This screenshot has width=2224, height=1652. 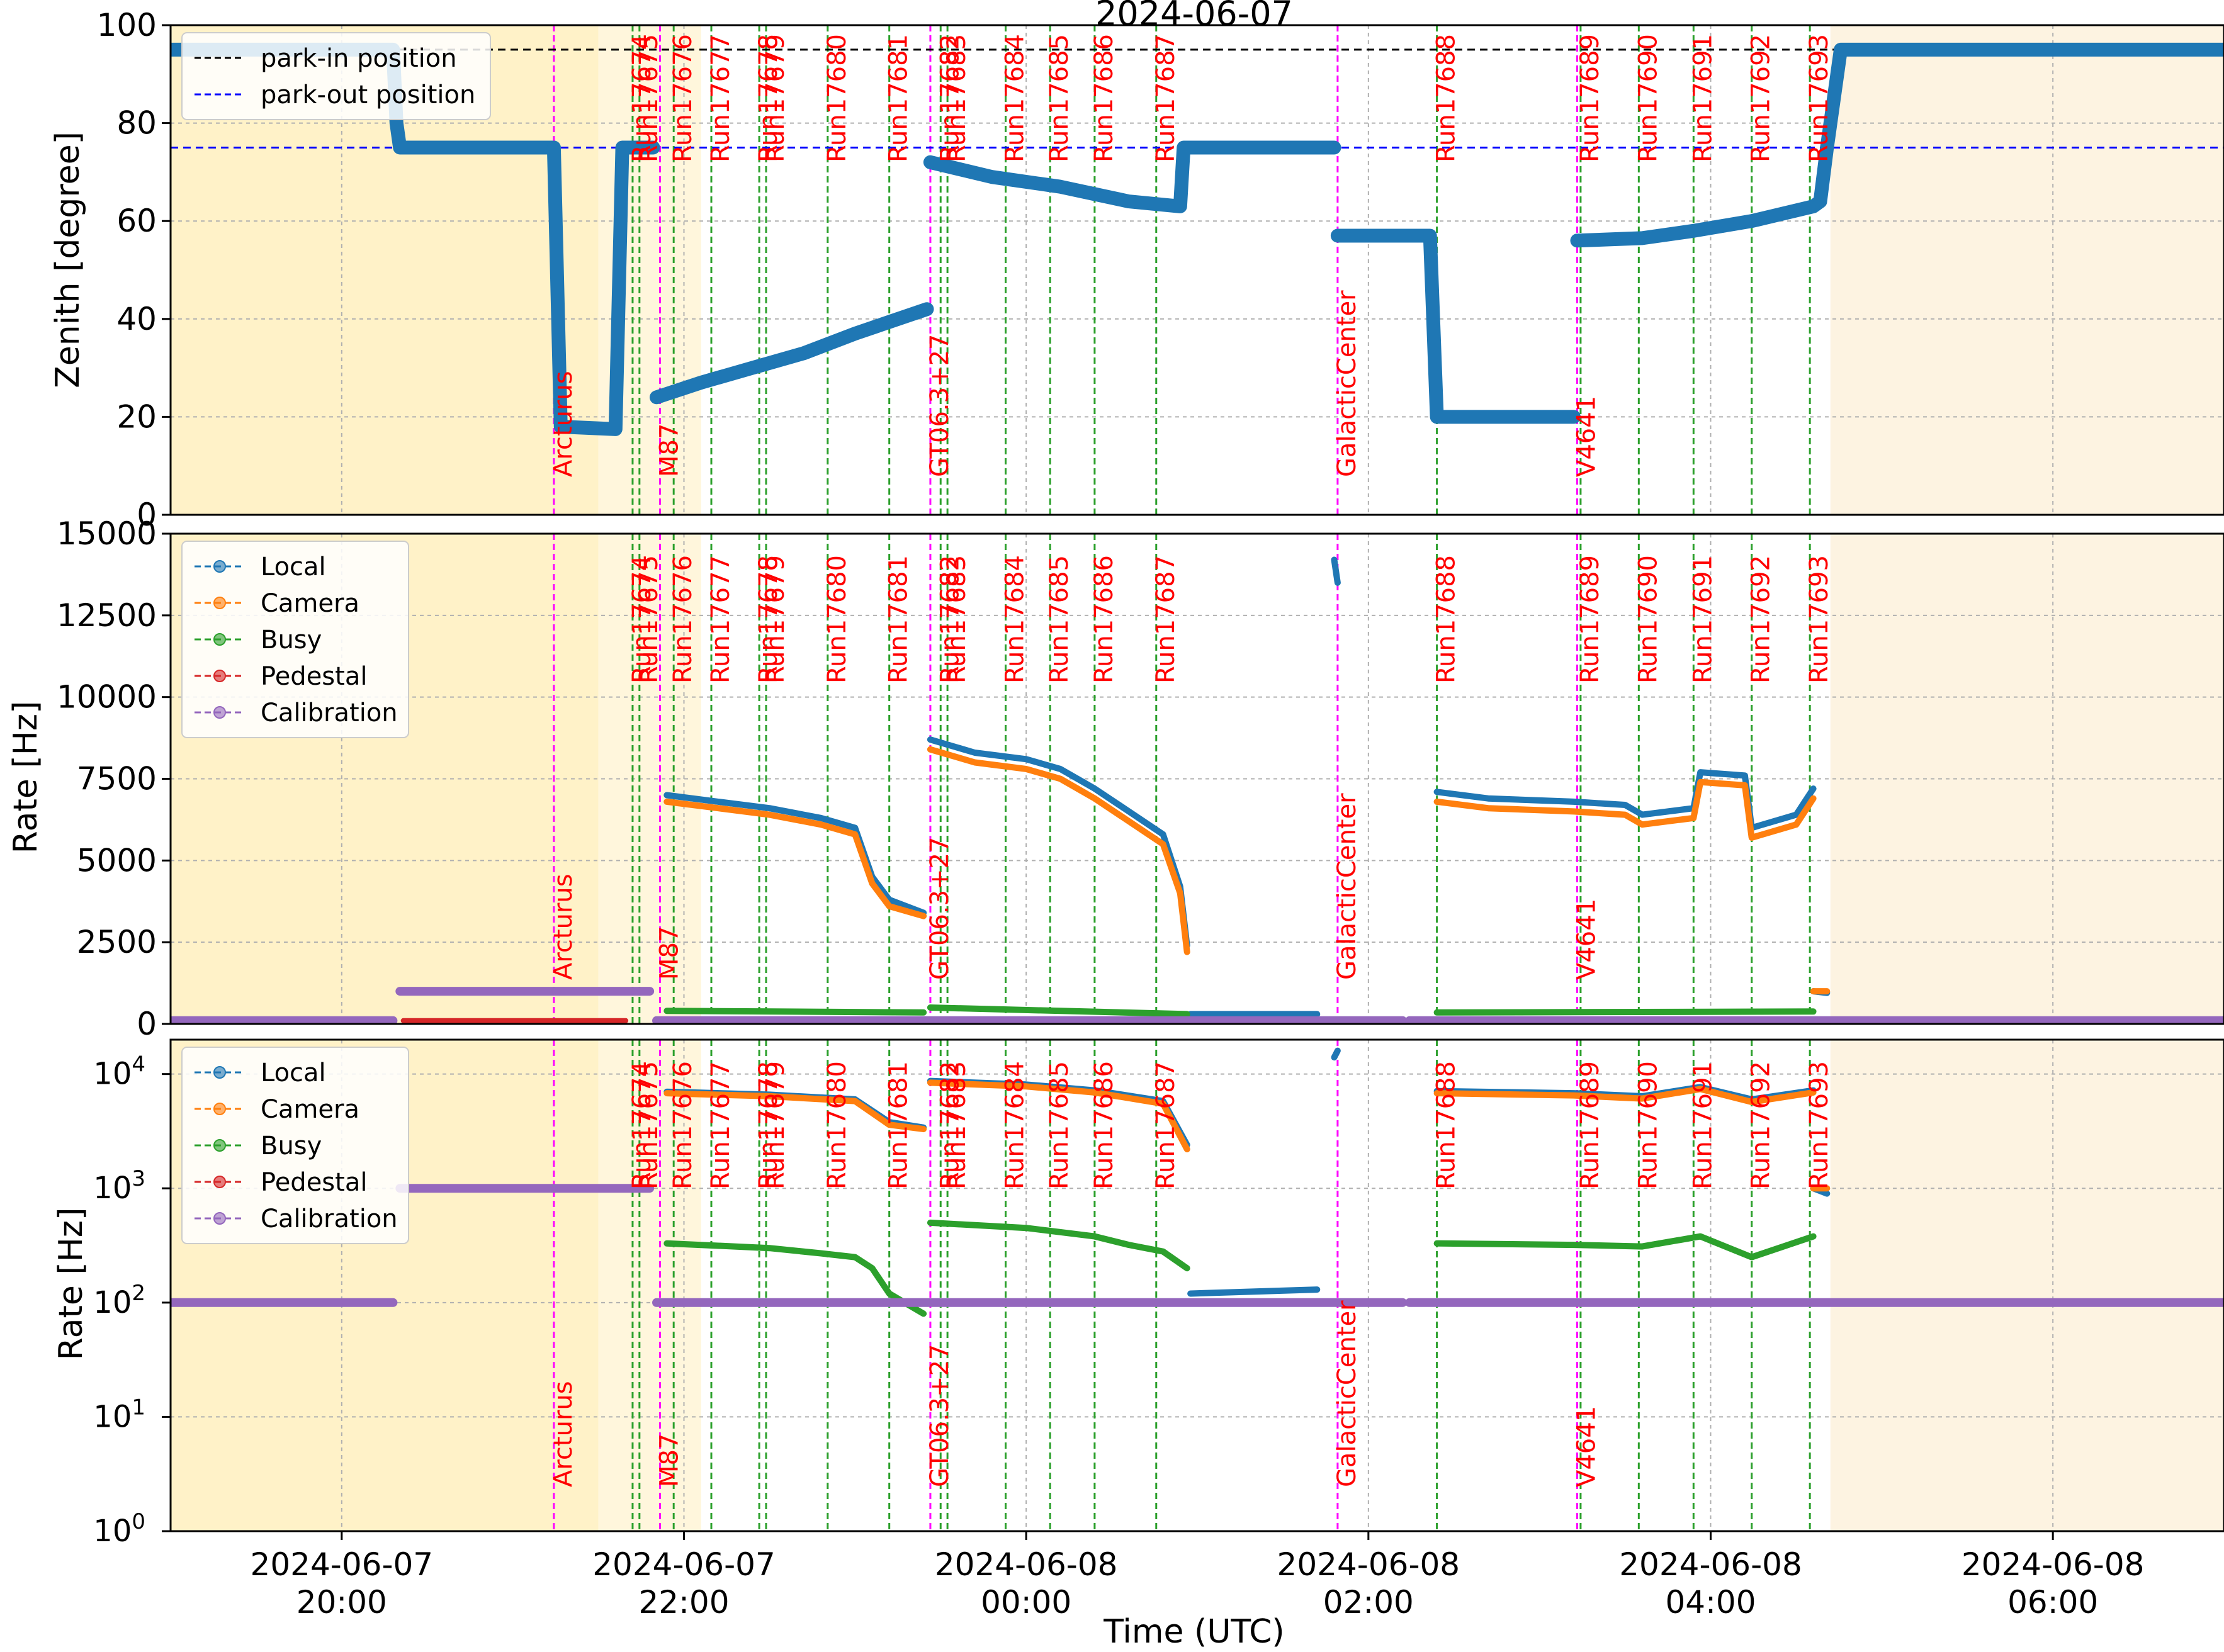 What do you see at coordinates (563, 424) in the screenshot?
I see `source-label: Arcturus` at bounding box center [563, 424].